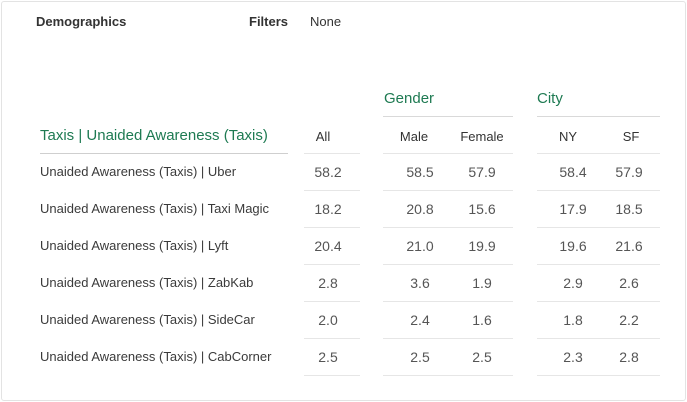 This screenshot has height=402, width=687. Describe the element at coordinates (328, 320) in the screenshot. I see `table-cell: 2.0` at that location.